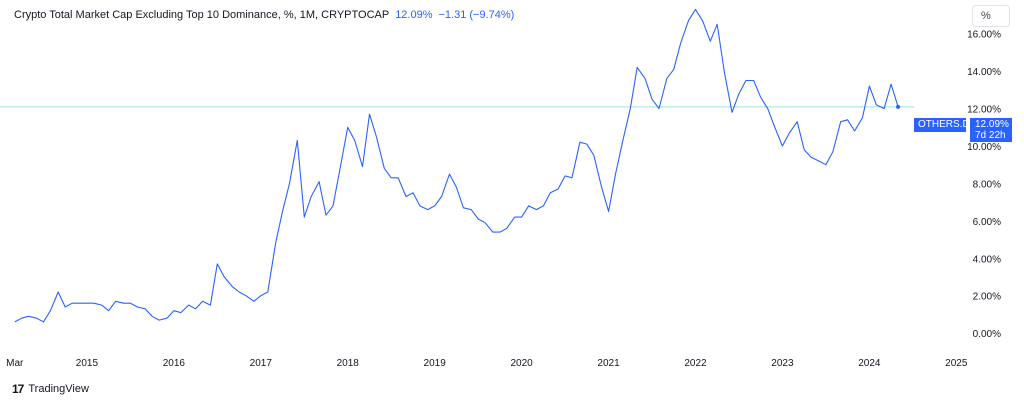 The width and height of the screenshot is (1024, 404). Describe the element at coordinates (987, 297) in the screenshot. I see `y-tick-label: 2.00%` at that location.